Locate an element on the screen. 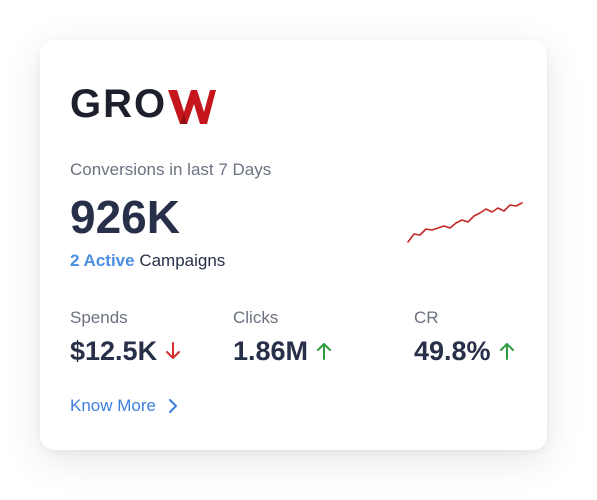  metric-cr: CR 49.8% is located at coordinates (464, 337).